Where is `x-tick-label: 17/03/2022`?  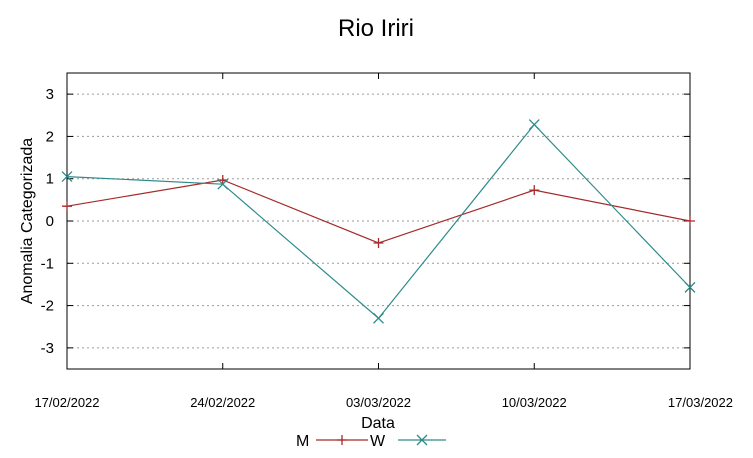
x-tick-label: 17/03/2022 is located at coordinates (700, 402).